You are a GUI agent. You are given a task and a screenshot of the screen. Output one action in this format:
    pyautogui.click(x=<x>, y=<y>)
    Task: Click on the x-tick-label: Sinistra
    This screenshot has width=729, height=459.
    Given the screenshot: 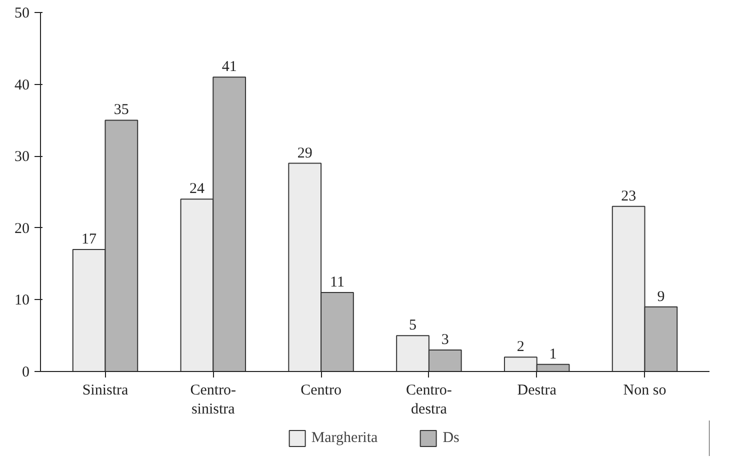 What is the action you would take?
    pyautogui.click(x=105, y=390)
    